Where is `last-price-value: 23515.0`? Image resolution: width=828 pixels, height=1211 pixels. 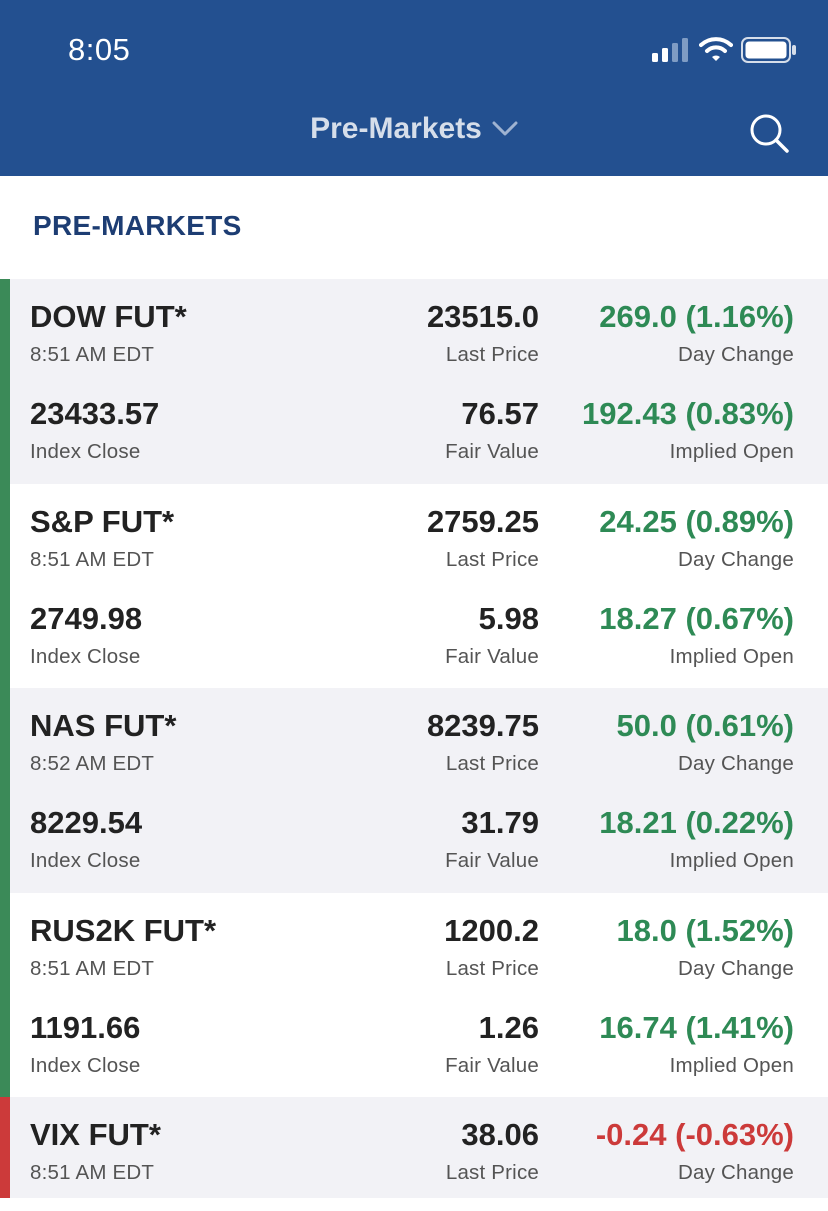
last-price-value: 23515.0 is located at coordinates (482, 316).